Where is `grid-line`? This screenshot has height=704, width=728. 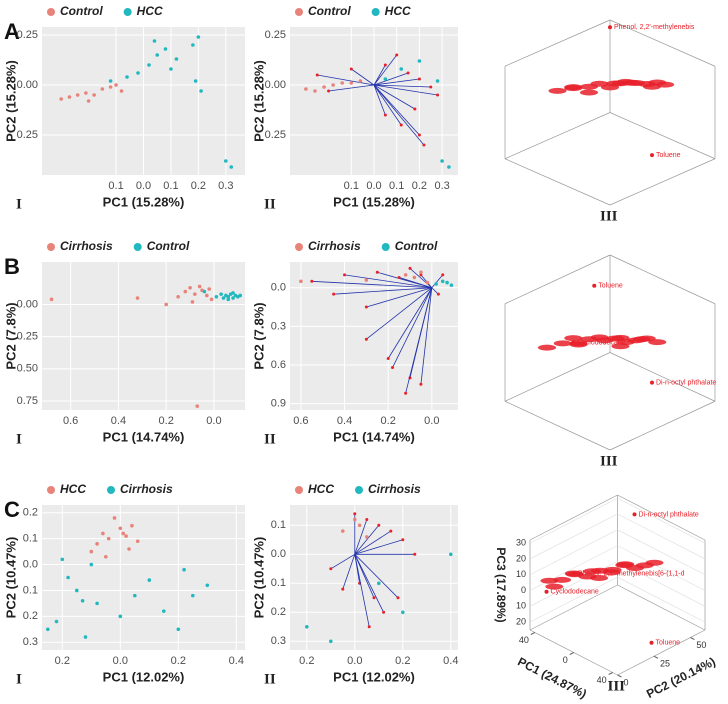
grid-line is located at coordinates (617, 568).